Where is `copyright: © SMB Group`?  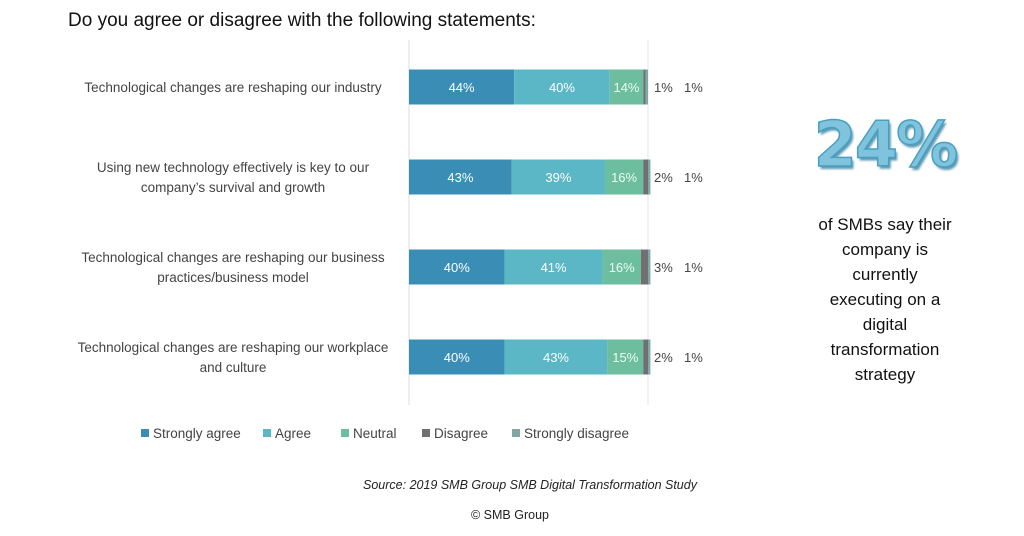
copyright: © SMB Group is located at coordinates (510, 515).